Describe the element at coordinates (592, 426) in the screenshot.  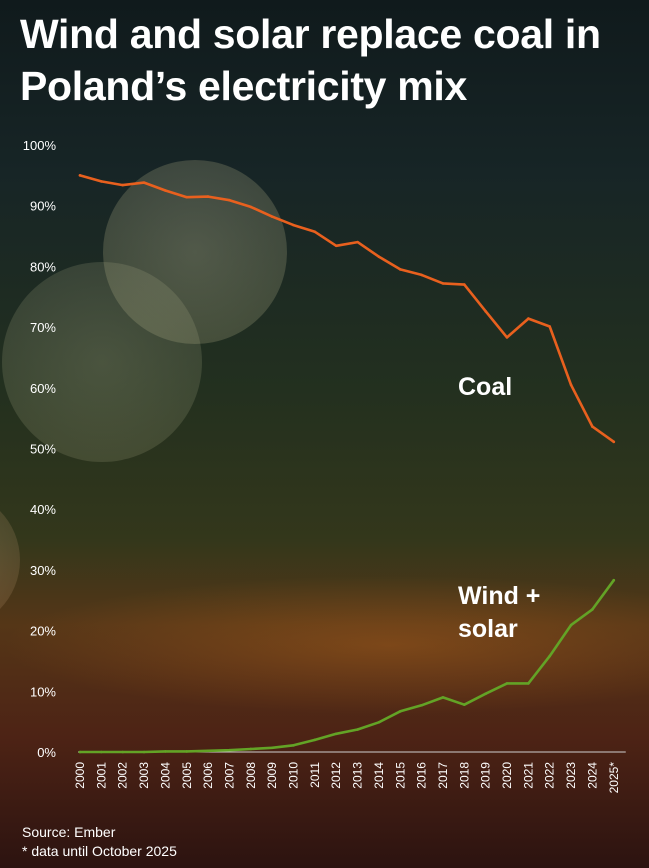
I see `coal-point-2024` at that location.